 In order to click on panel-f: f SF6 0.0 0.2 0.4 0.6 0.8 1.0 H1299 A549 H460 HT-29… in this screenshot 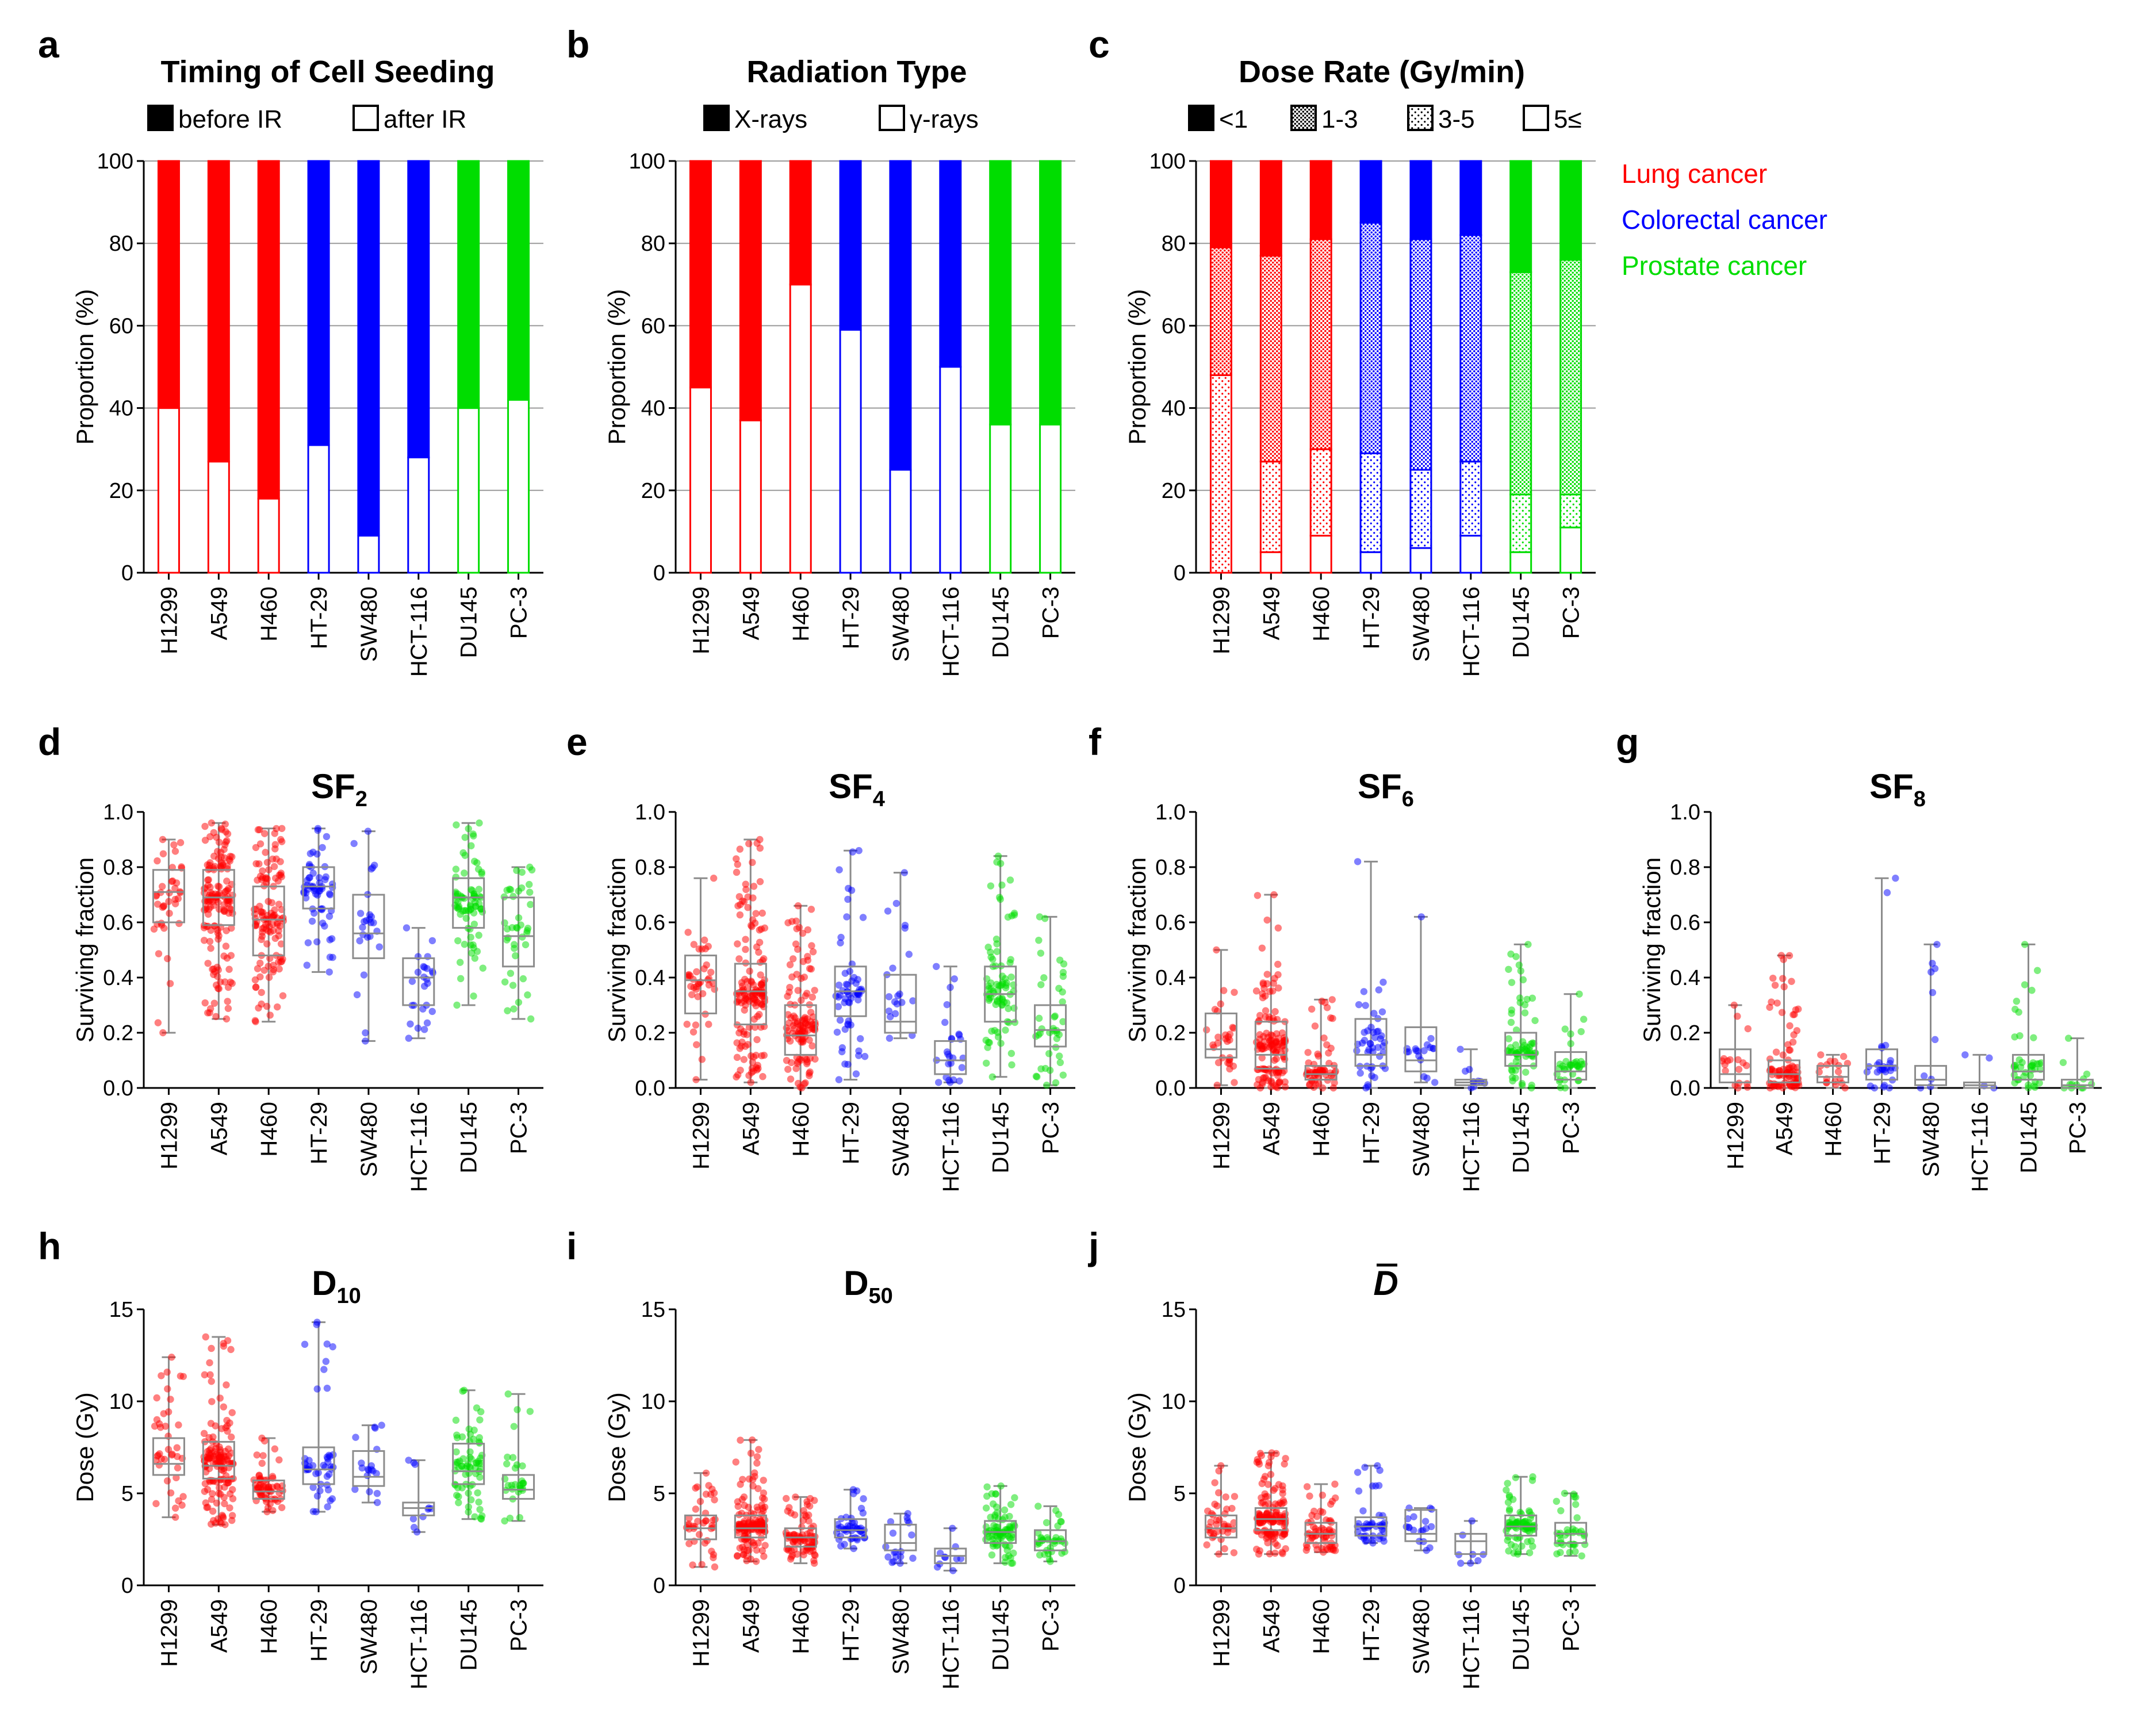, I will do `click(1342, 956)`.